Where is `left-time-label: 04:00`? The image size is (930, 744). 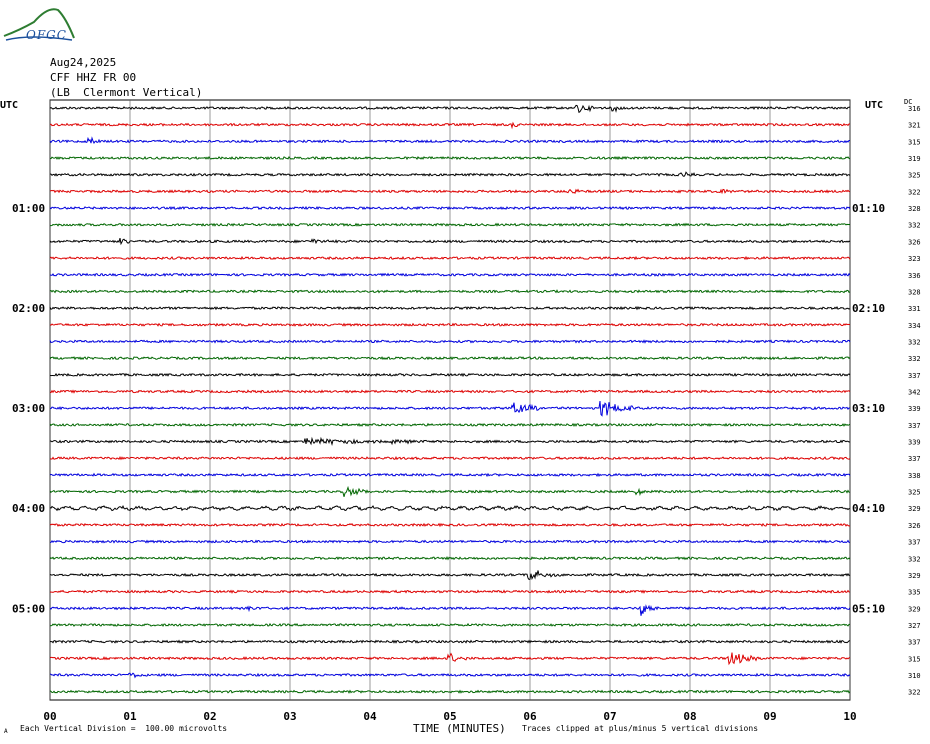
left-time-label: 04:00 is located at coordinates (28, 508).